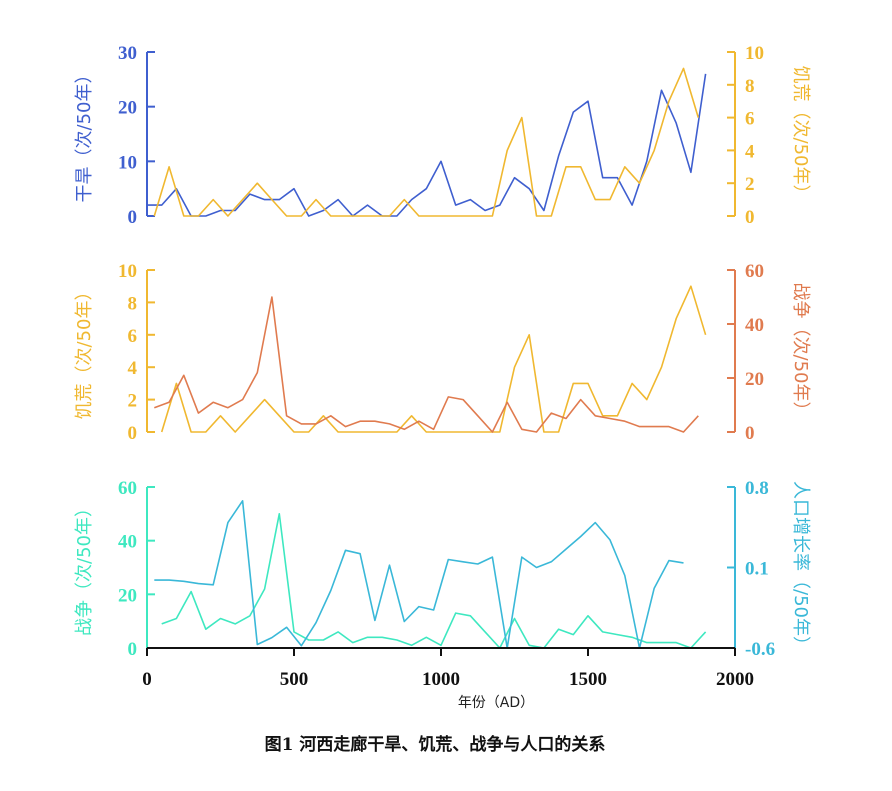  Describe the element at coordinates (435, 744) in the screenshot. I see `figure-caption: 图1 河西走廊干旱、饥荒、战争与人口的关系` at that location.